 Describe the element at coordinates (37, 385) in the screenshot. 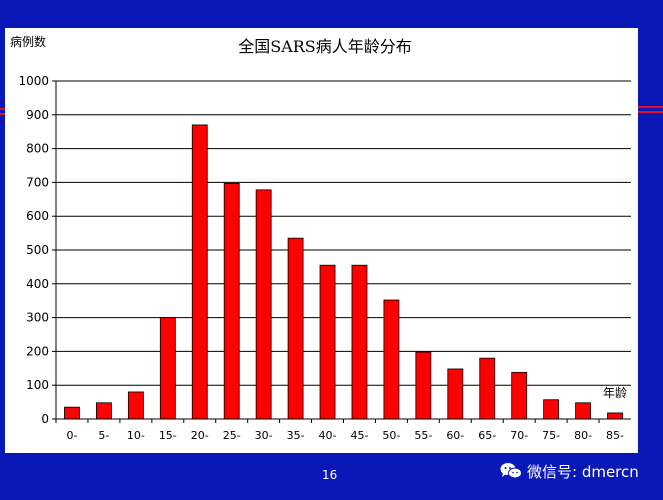

I see `y-tick-label: 100` at that location.